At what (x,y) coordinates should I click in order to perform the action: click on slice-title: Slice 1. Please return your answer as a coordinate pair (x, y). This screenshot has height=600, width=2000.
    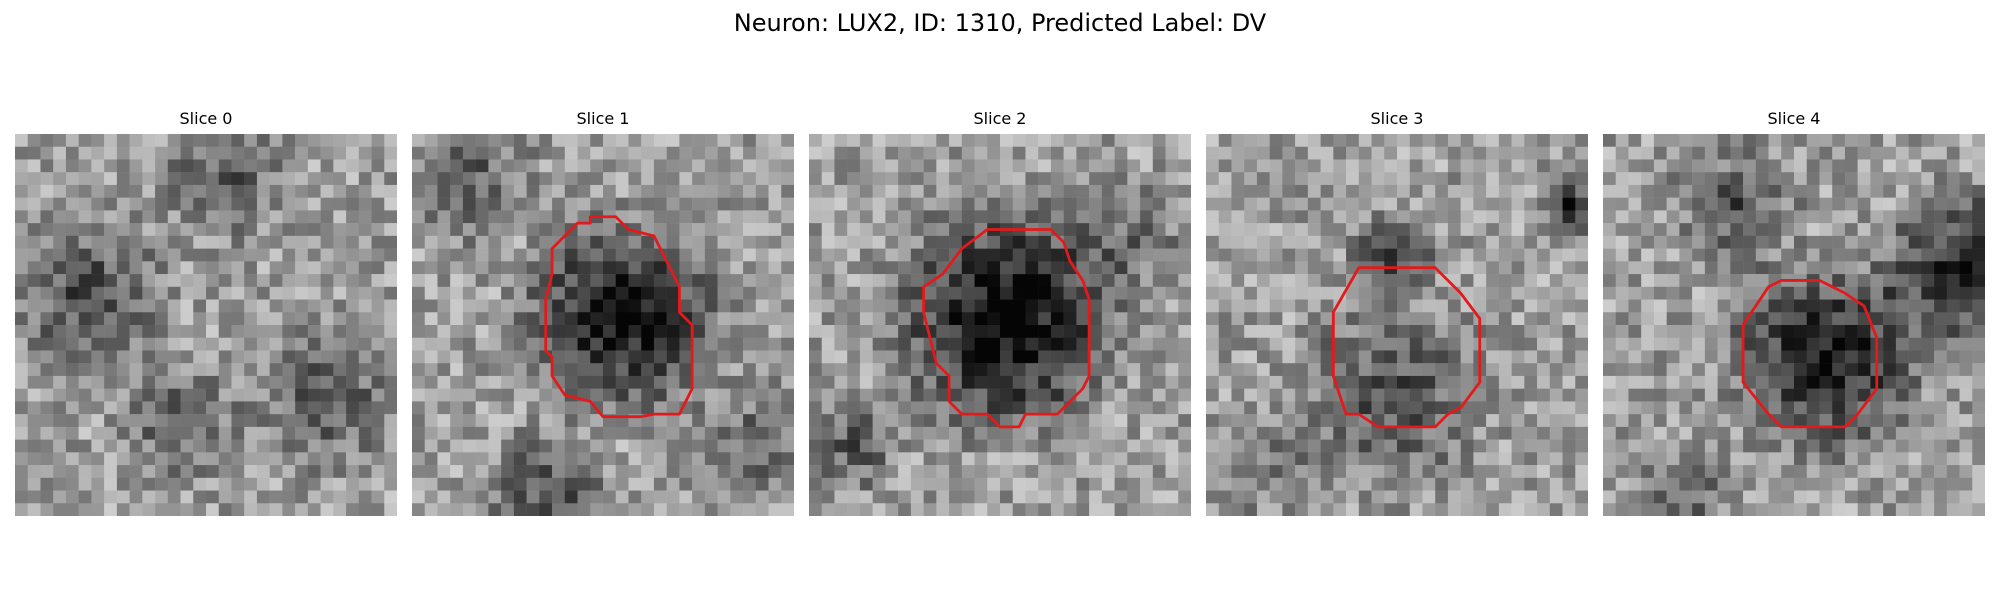
    Looking at the image, I should click on (603, 118).